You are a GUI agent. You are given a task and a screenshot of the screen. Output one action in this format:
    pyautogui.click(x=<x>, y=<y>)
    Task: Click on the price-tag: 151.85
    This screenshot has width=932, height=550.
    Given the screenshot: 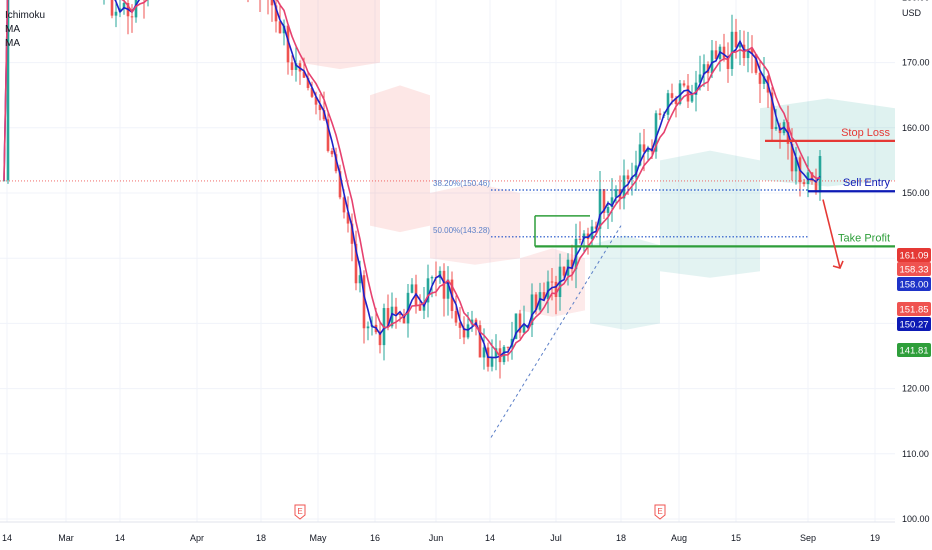 What is the action you would take?
    pyautogui.click(x=914, y=309)
    